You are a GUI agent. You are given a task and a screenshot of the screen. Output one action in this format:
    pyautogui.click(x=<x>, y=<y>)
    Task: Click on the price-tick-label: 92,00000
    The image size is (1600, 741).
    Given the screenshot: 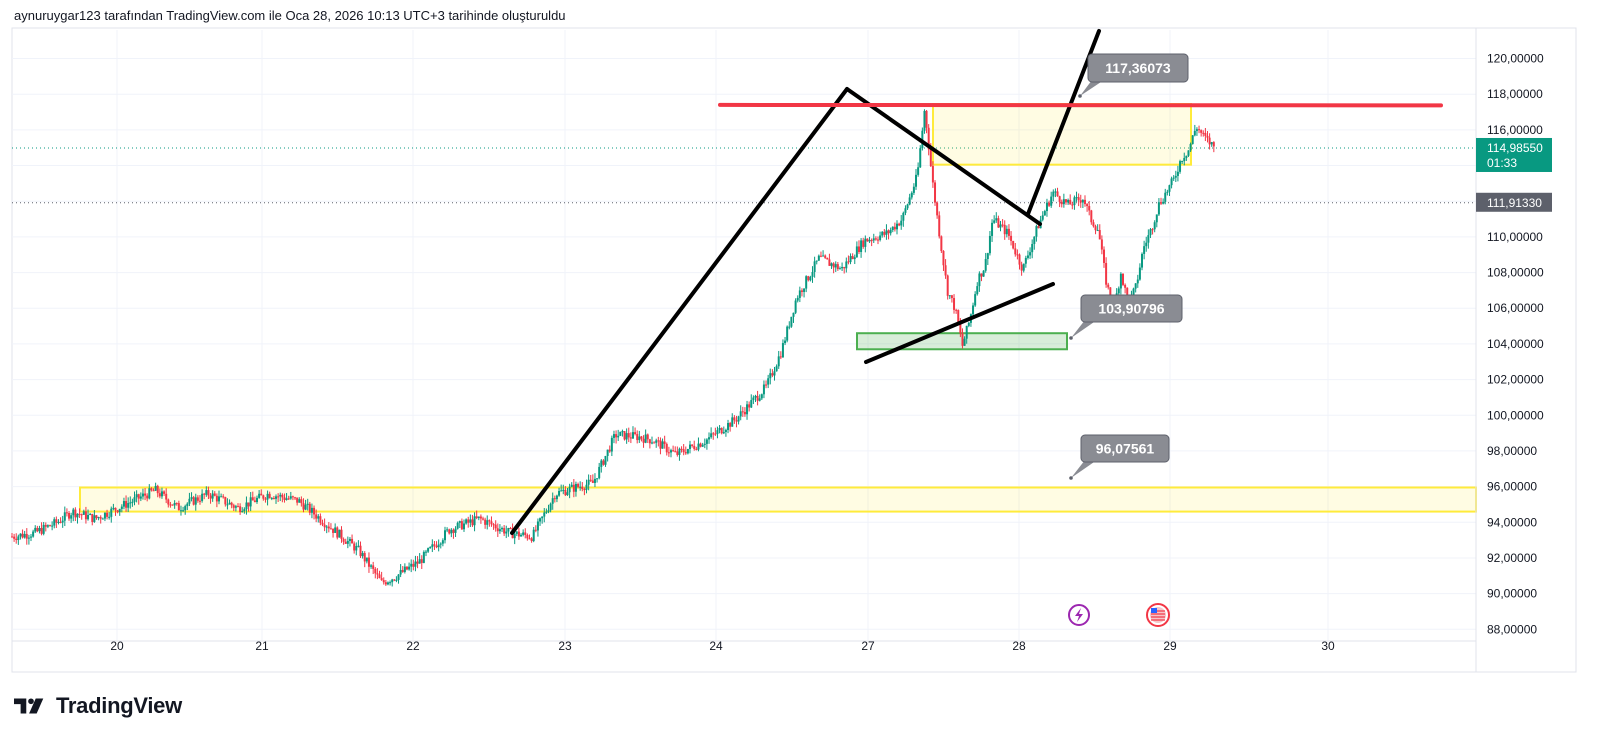 What is the action you would take?
    pyautogui.click(x=1512, y=558)
    